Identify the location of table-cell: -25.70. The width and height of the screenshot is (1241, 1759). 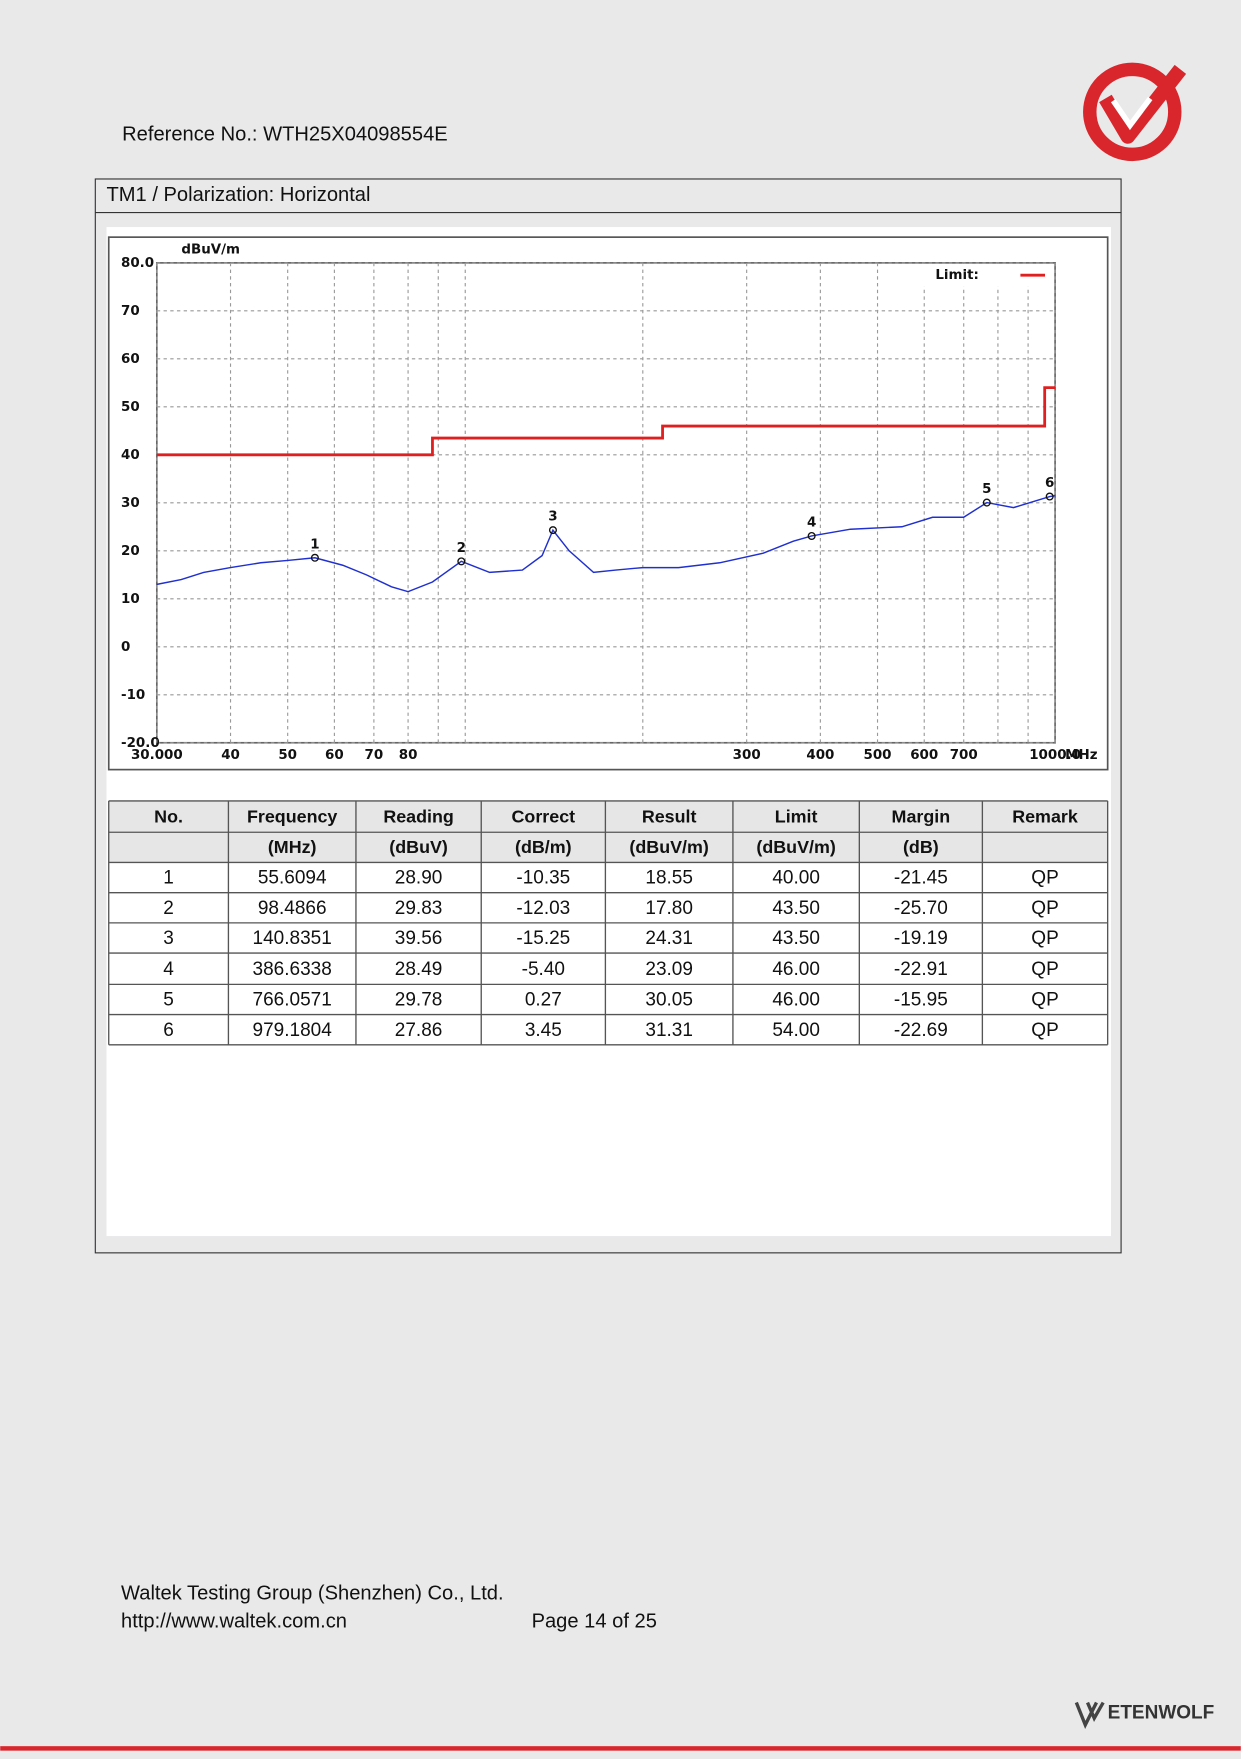
(921, 908).